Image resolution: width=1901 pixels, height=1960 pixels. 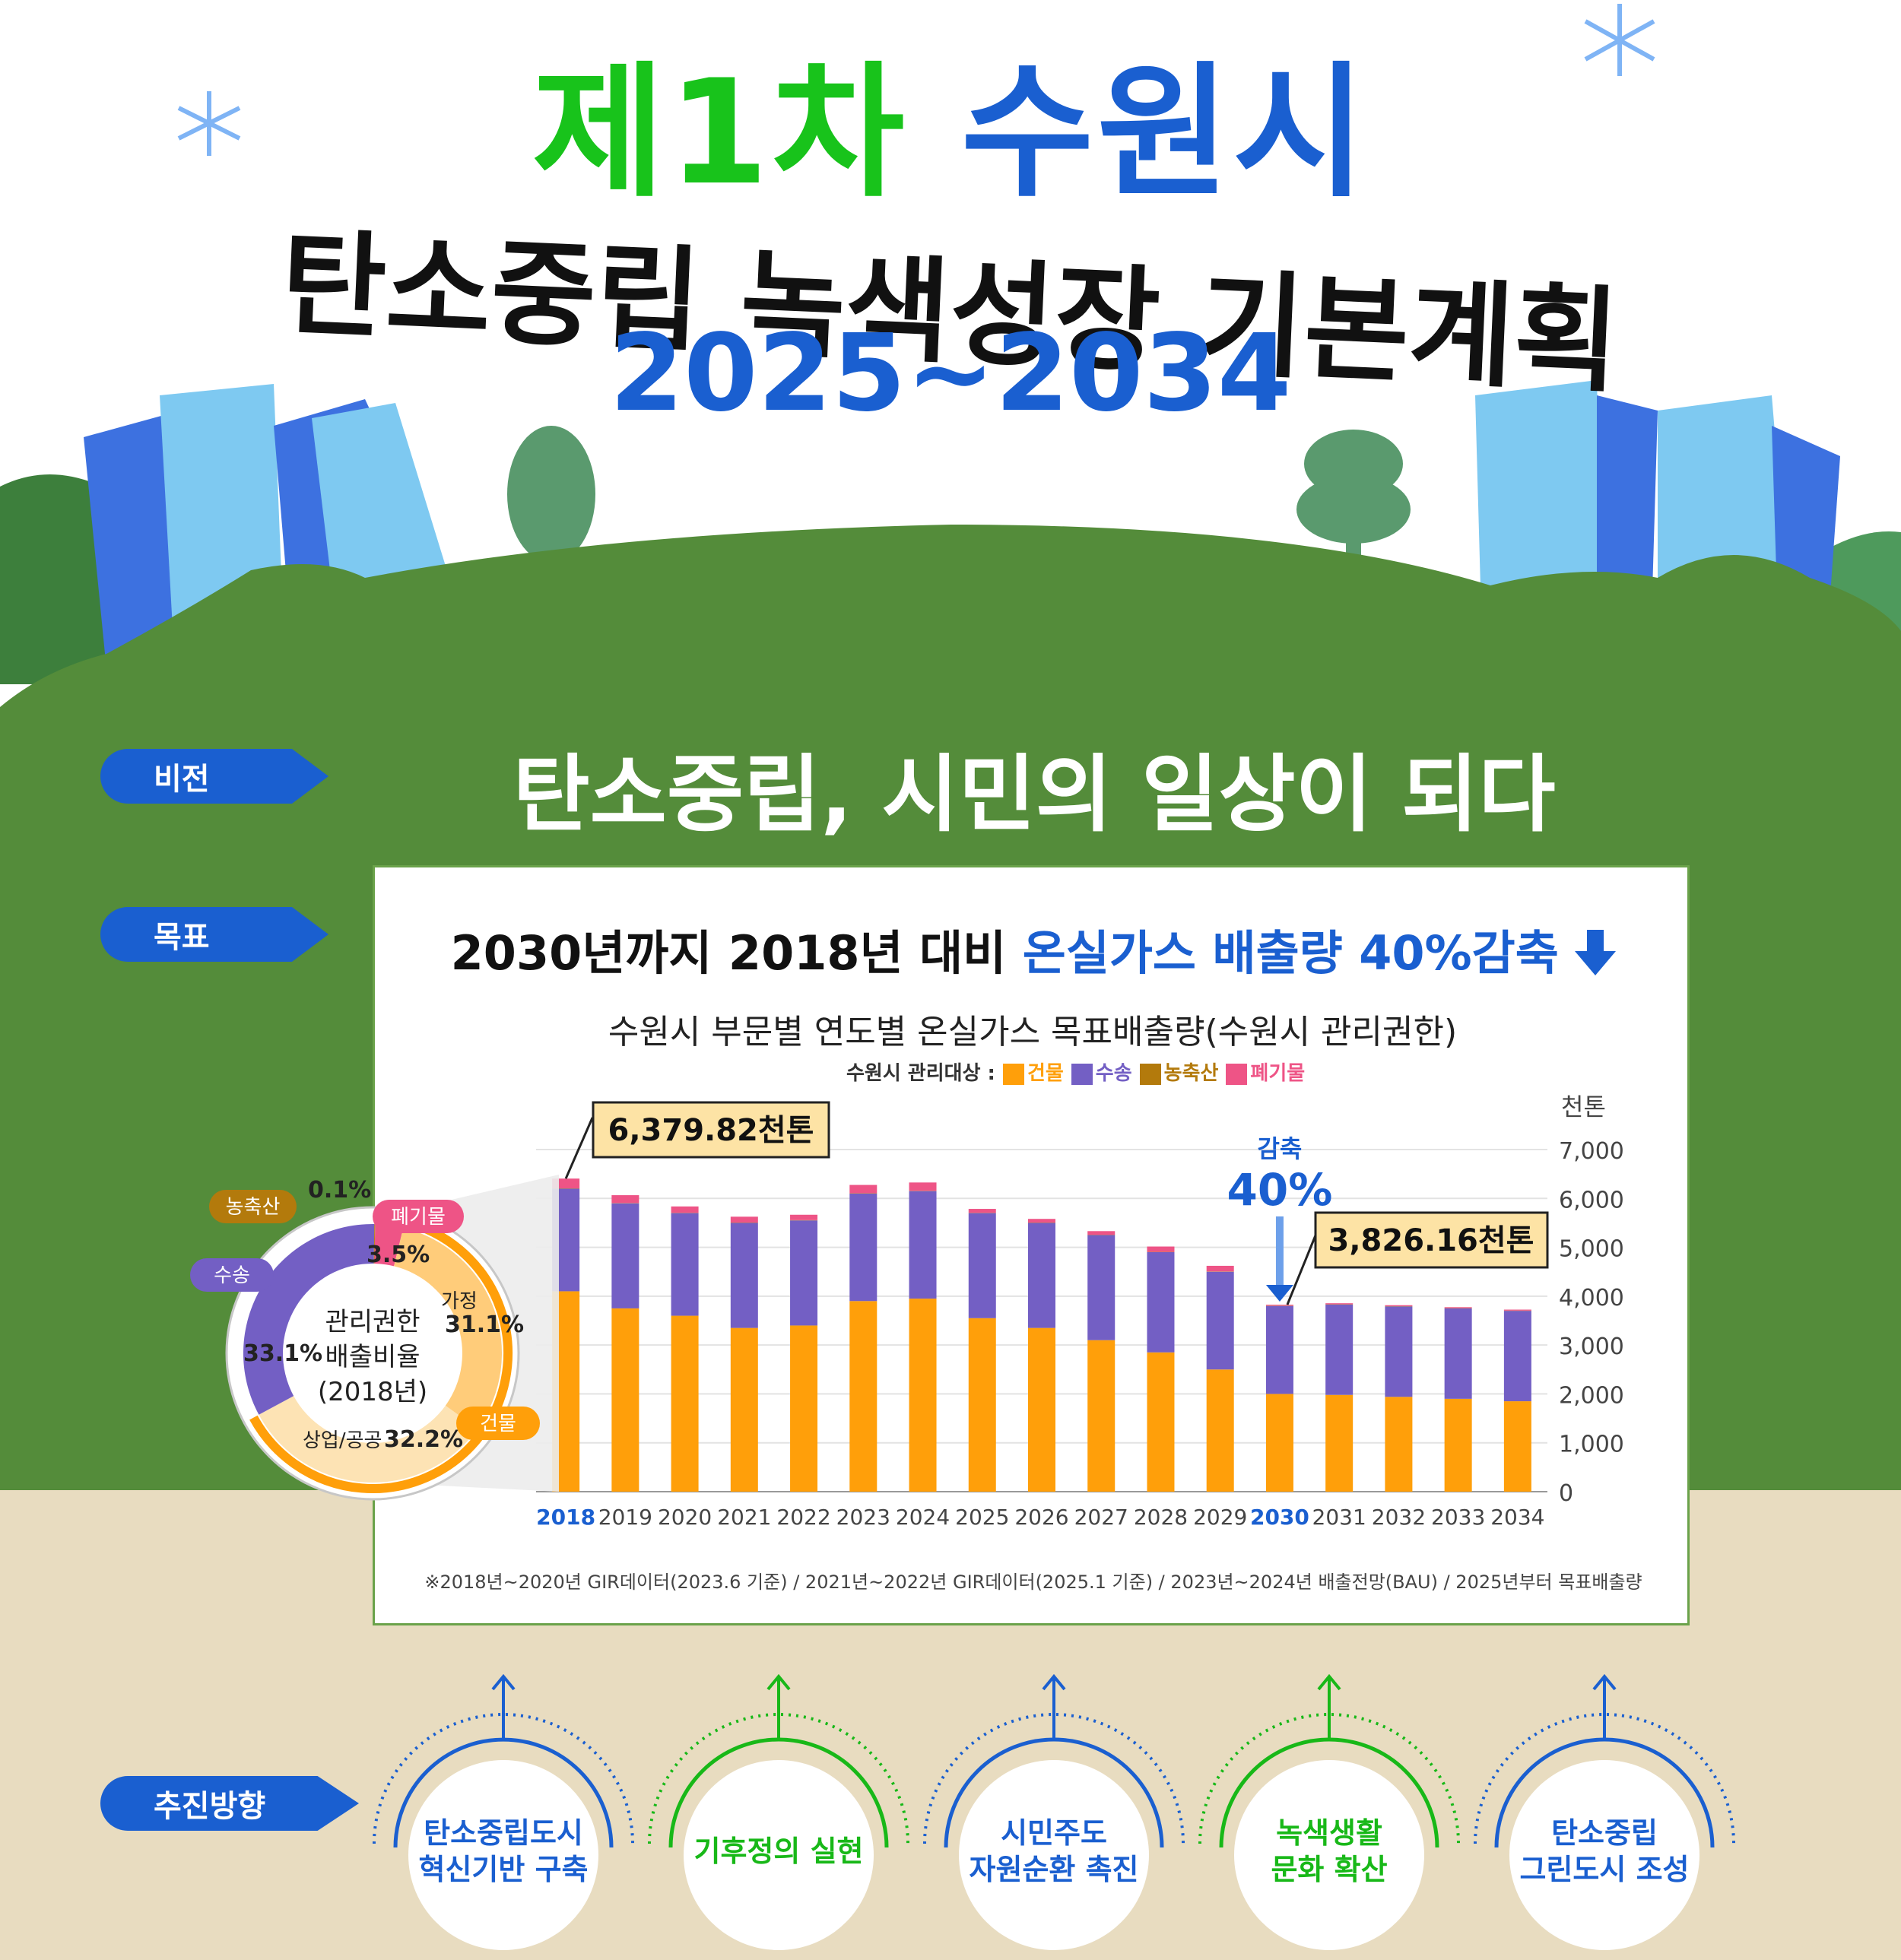 I want to click on x-tick-label: 2025, so click(x=982, y=1517).